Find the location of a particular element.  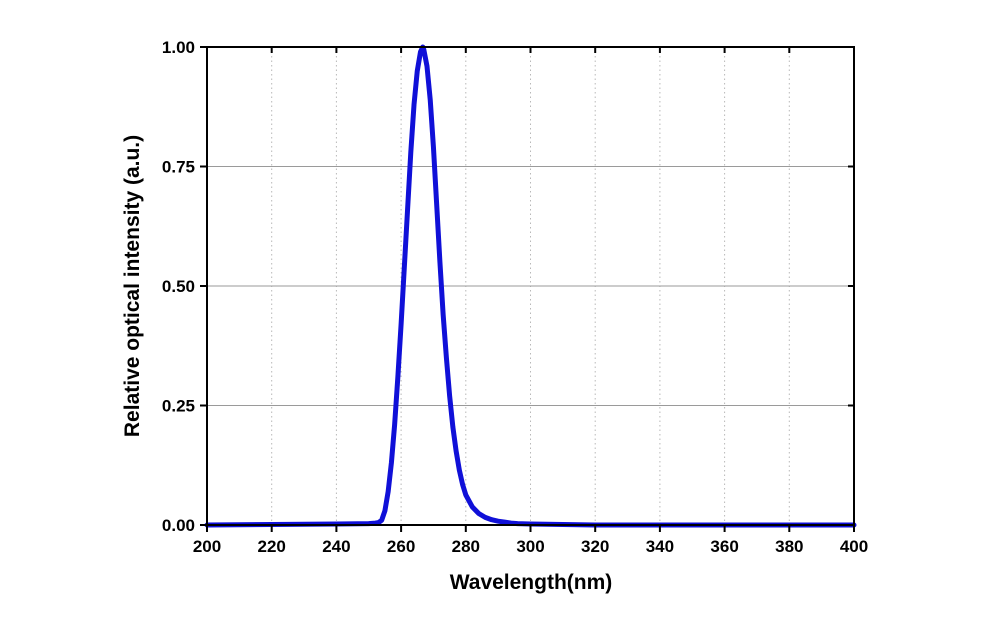

x-tick-label: 300 is located at coordinates (530, 546).